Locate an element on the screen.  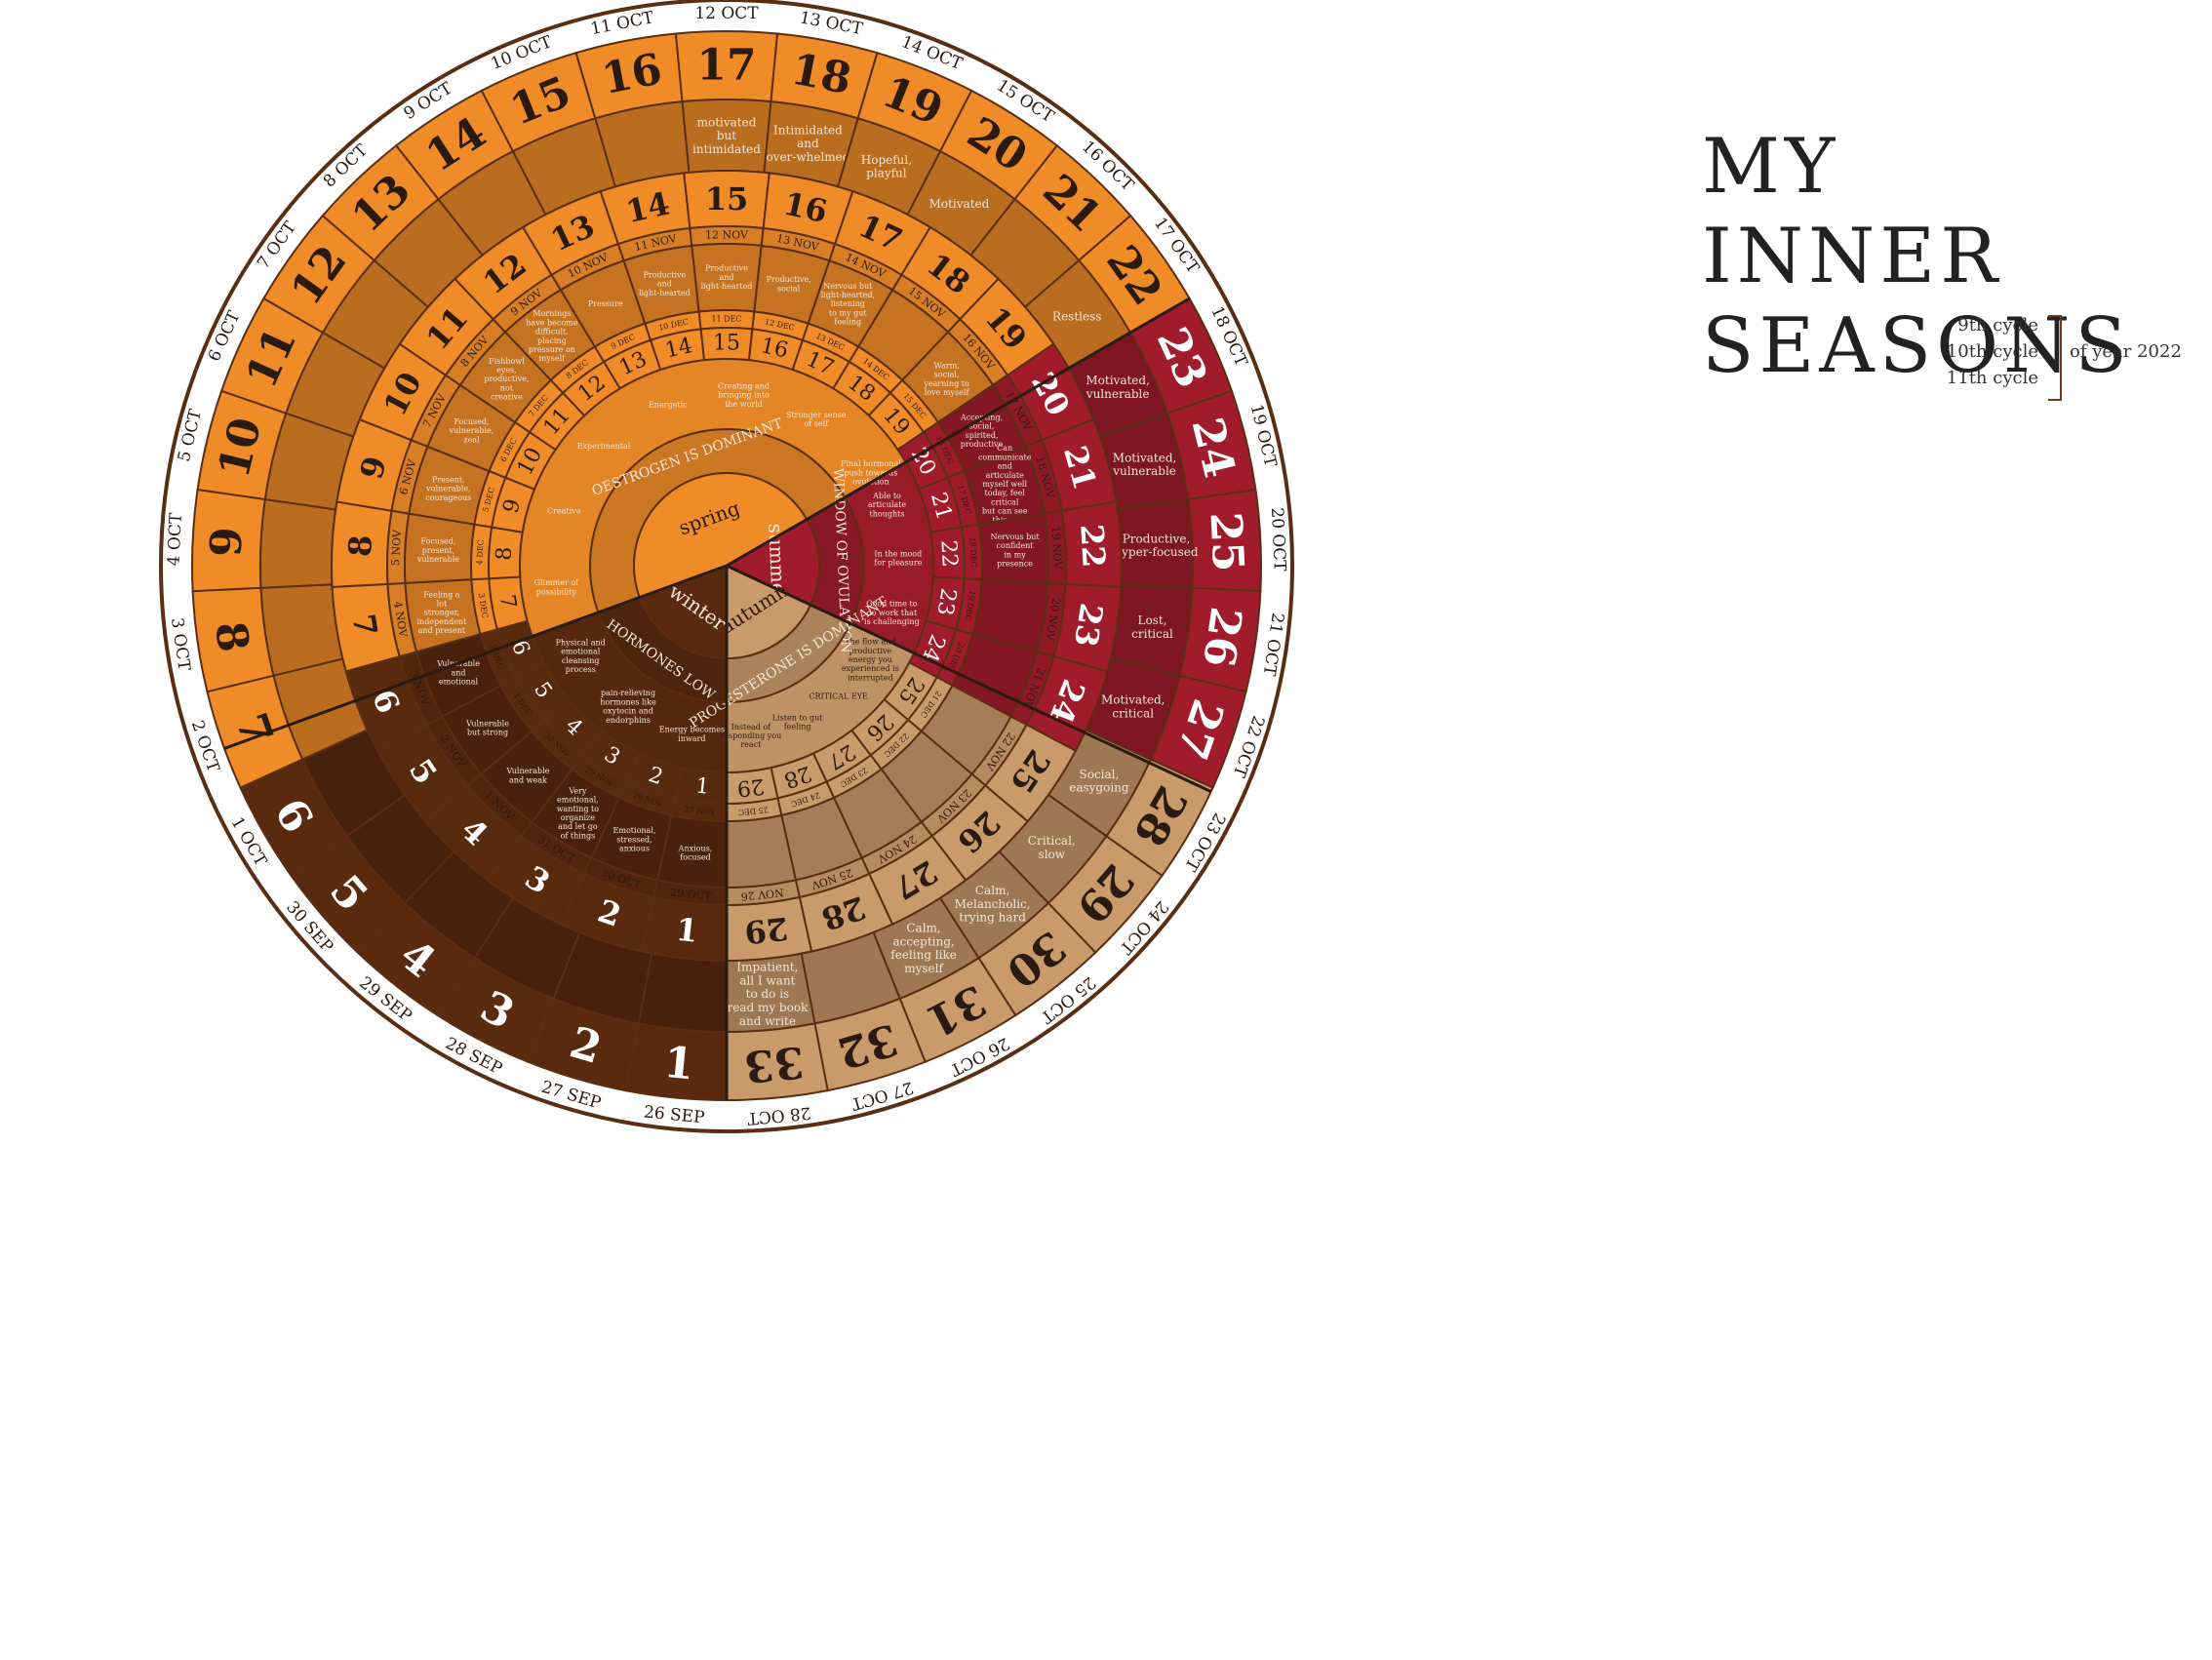
legend-cycle-11: 11th cycle is located at coordinates (1992, 378).